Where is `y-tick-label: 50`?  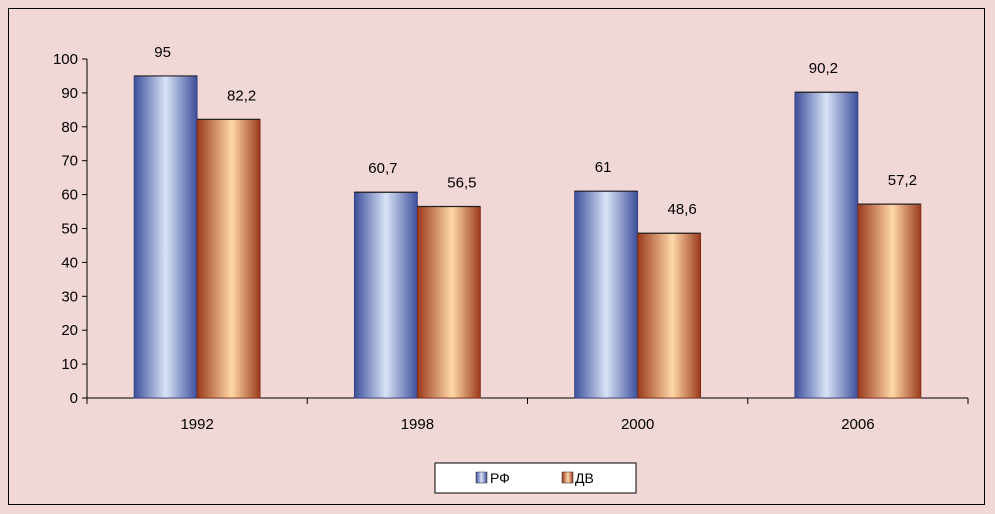 y-tick-label: 50 is located at coordinates (69, 229).